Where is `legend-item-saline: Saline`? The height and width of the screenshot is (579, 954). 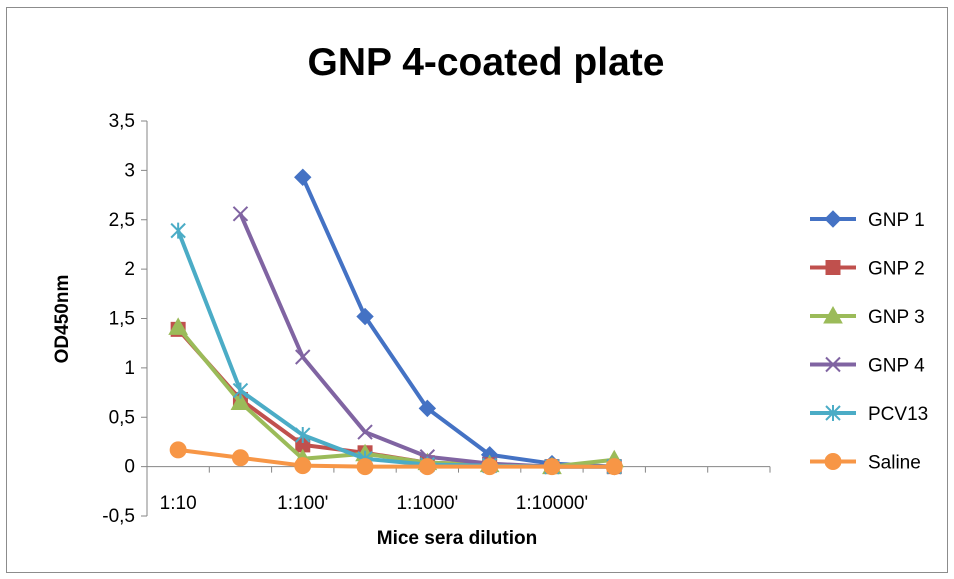
legend-item-saline: Saline is located at coordinates (865, 463).